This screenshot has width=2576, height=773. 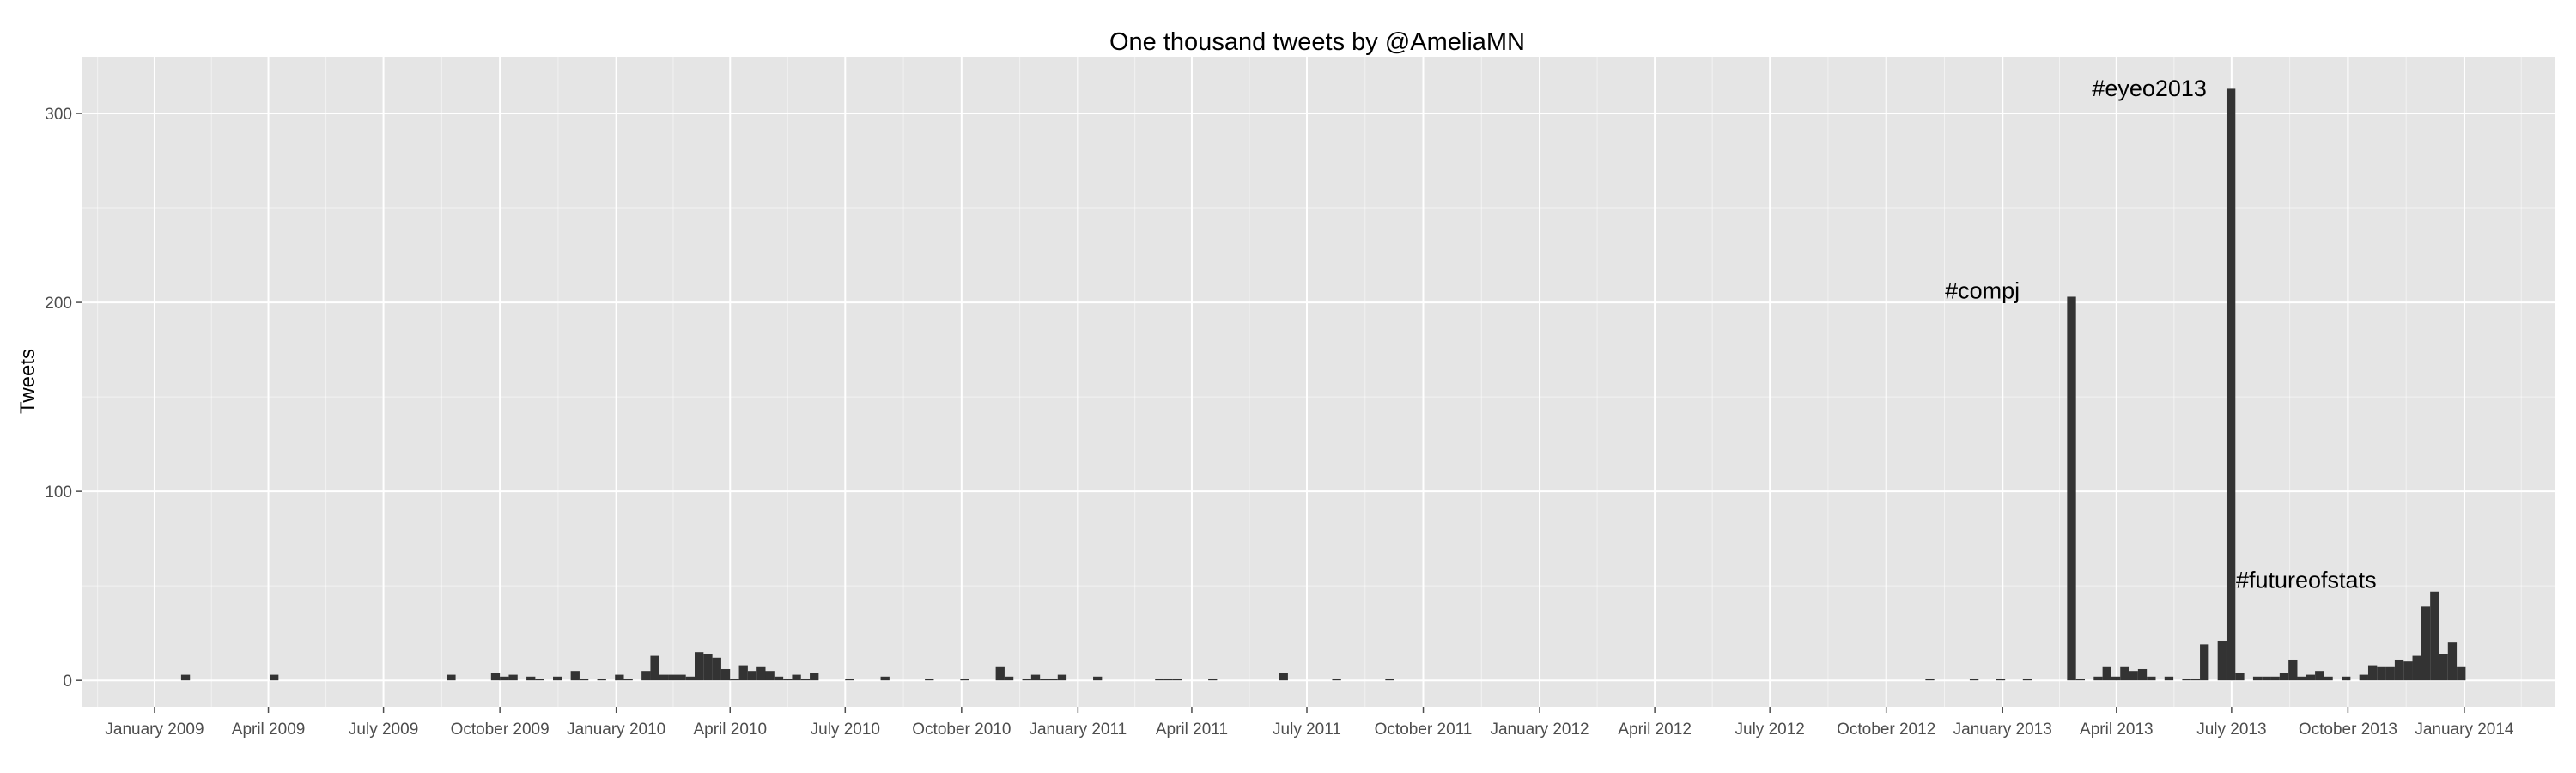 I want to click on x-tick-label: April 2010, so click(x=730, y=730).